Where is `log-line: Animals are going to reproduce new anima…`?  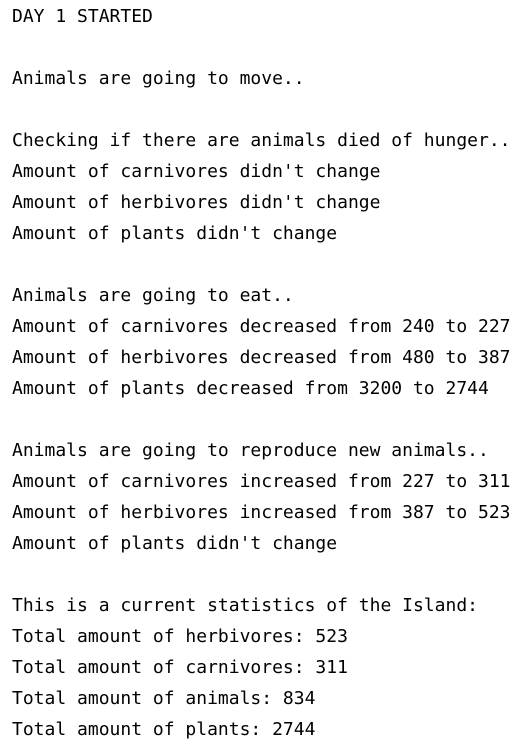 log-line: Animals are going to reproduce new anima… is located at coordinates (250, 450).